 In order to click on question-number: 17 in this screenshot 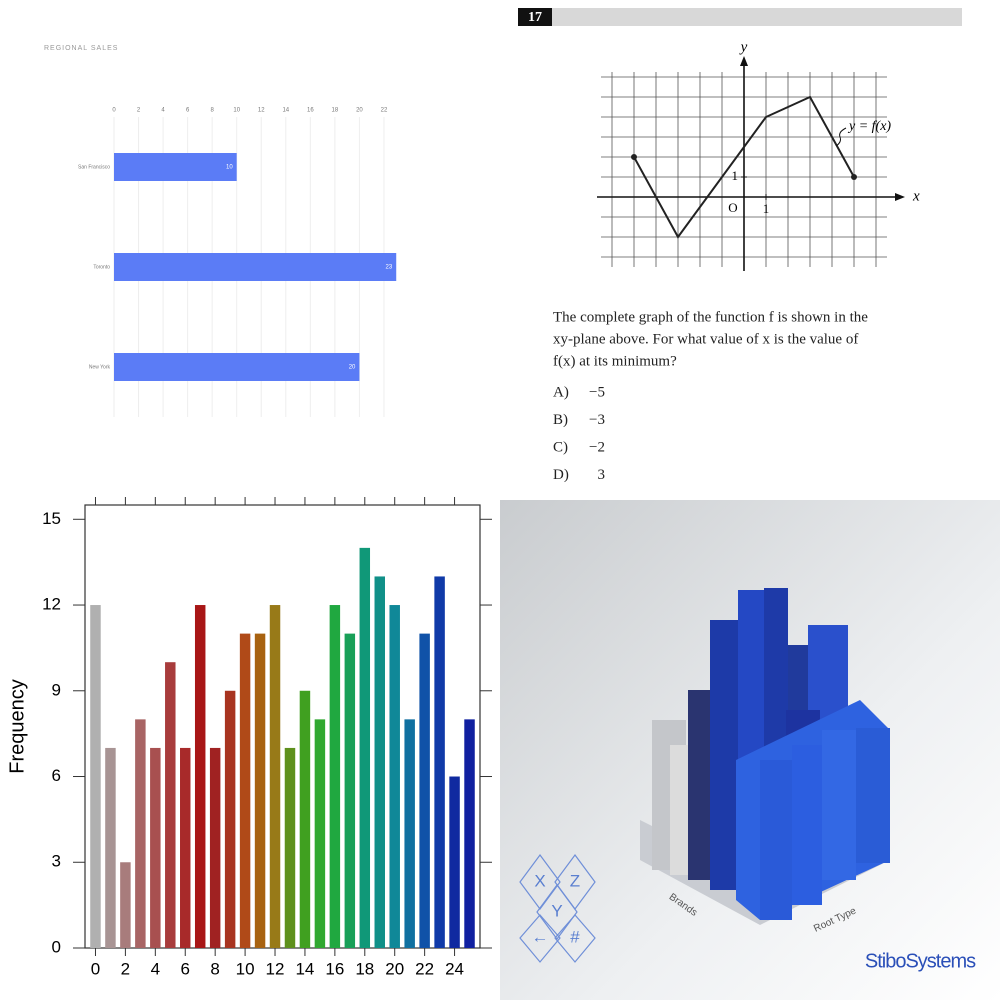, I will do `click(535, 17)`.